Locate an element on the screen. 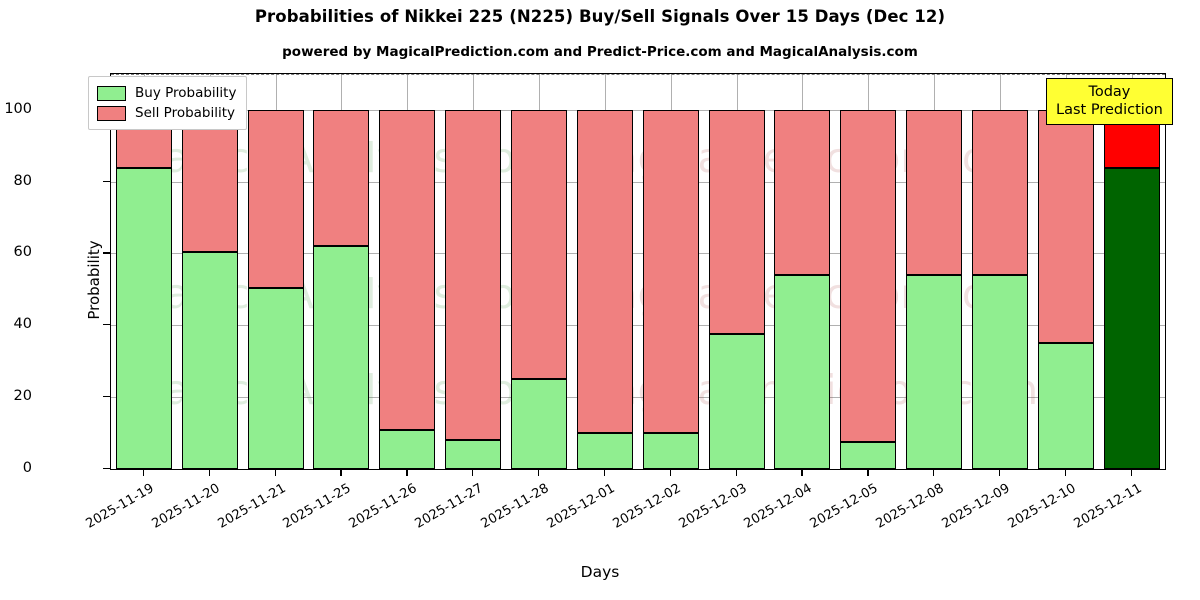 The height and width of the screenshot is (600, 1200). legend-item-buy: Buy Probability is located at coordinates (166, 93).